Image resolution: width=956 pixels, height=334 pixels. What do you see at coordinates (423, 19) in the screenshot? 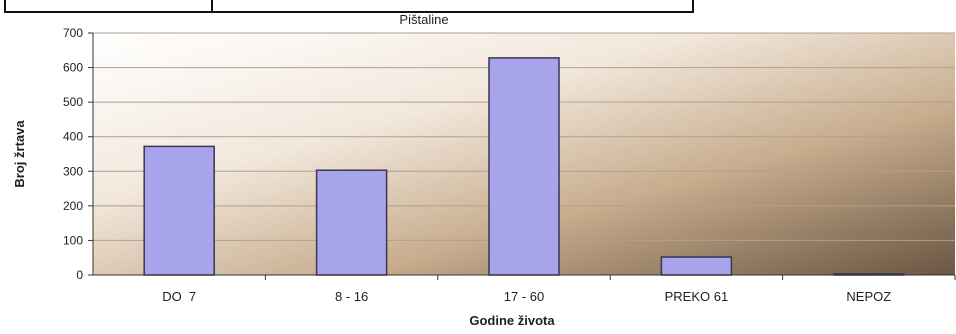
I see `chart-title: Pištaline` at bounding box center [423, 19].